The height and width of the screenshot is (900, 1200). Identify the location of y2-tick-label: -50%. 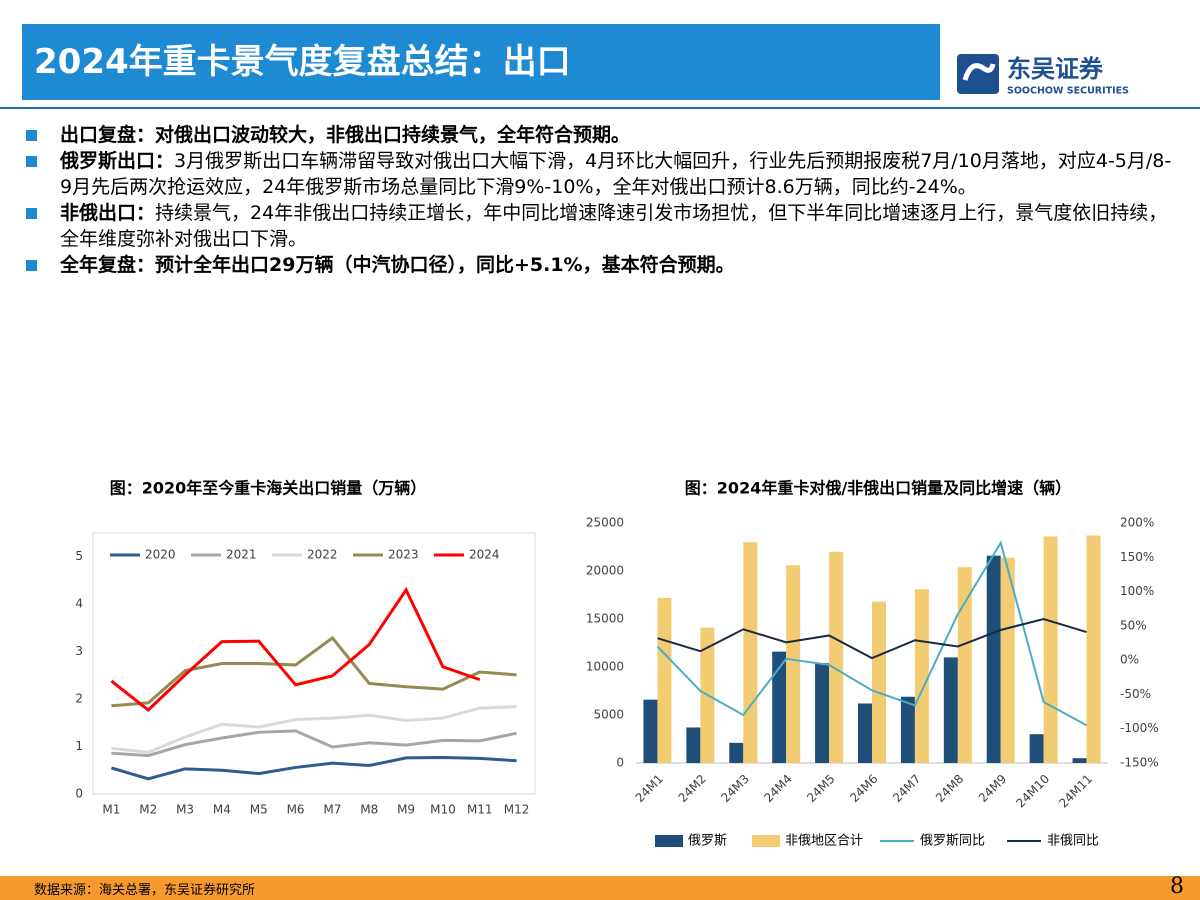
(1135, 694).